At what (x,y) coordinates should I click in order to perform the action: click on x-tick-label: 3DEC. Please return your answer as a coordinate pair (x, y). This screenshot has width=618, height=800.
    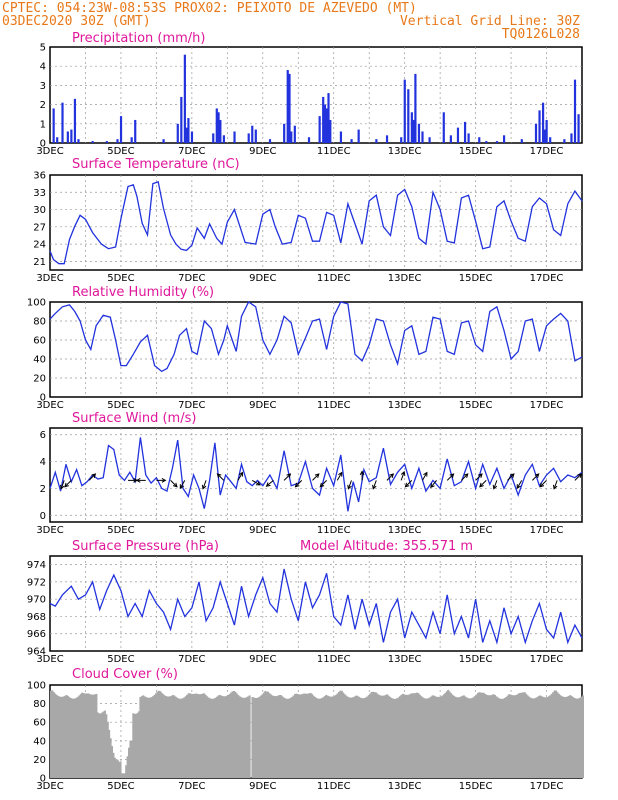
    Looking at the image, I should click on (49, 659).